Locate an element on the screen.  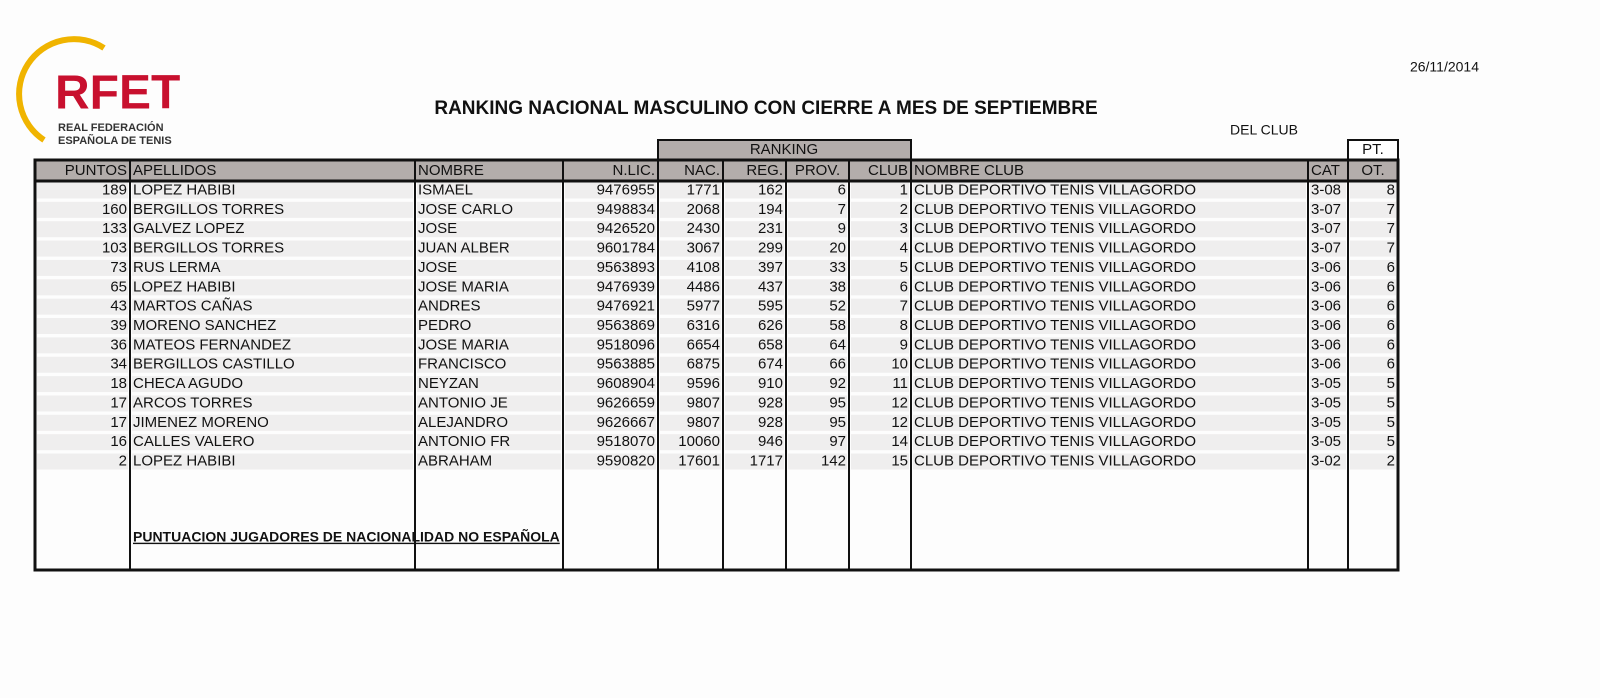
cell: 20 is located at coordinates (837, 248).